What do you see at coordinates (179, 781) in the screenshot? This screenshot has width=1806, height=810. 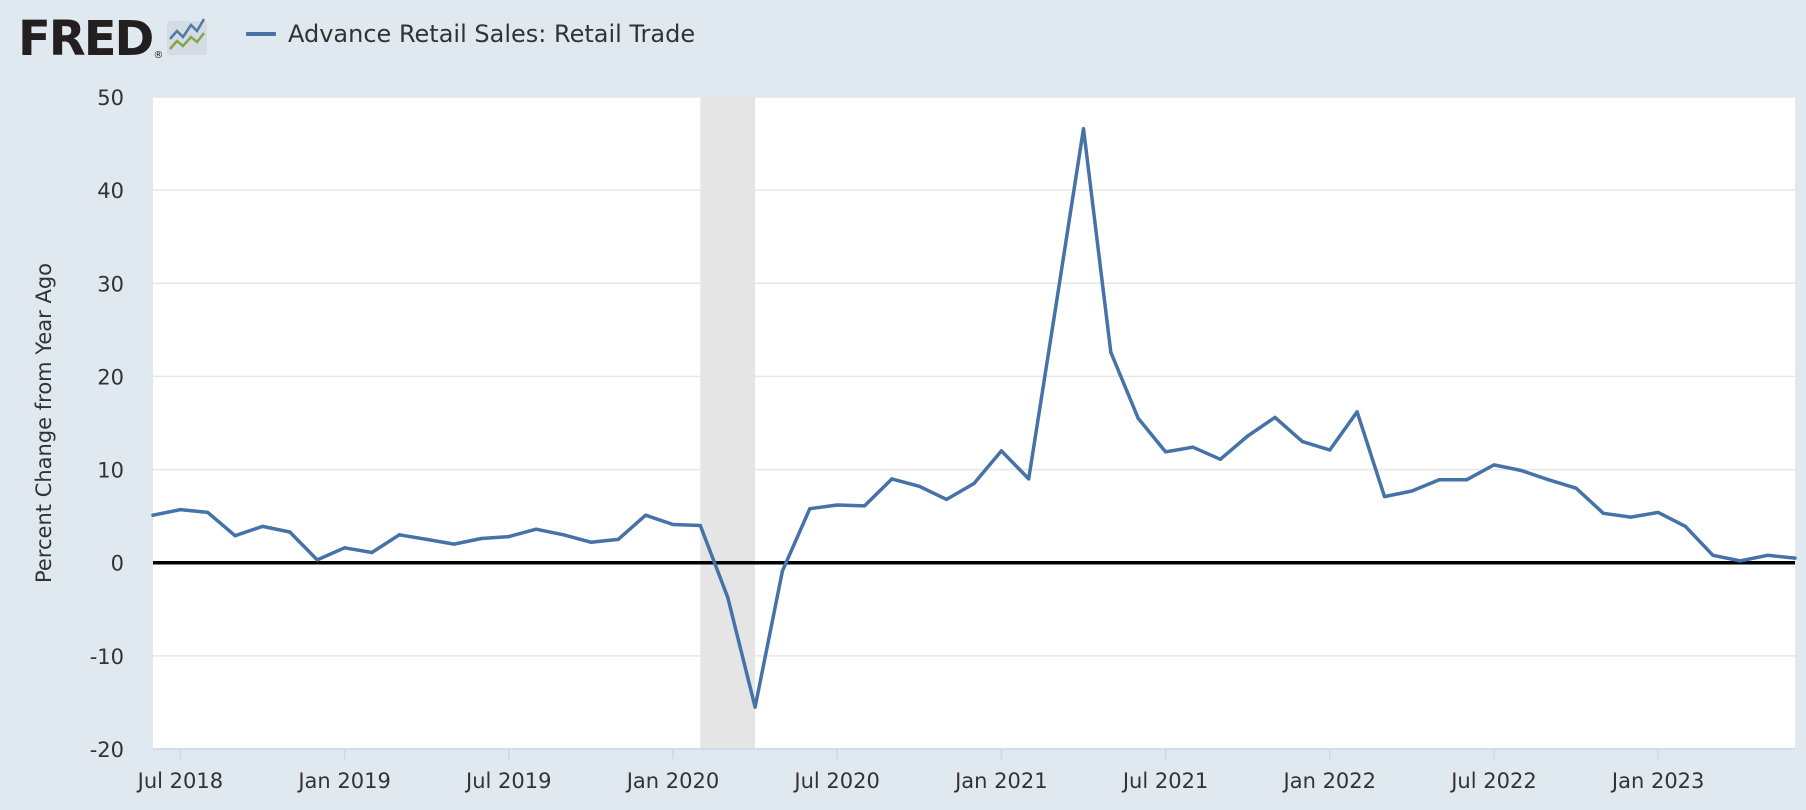 I see `x-tick-label: Jul 2018` at bounding box center [179, 781].